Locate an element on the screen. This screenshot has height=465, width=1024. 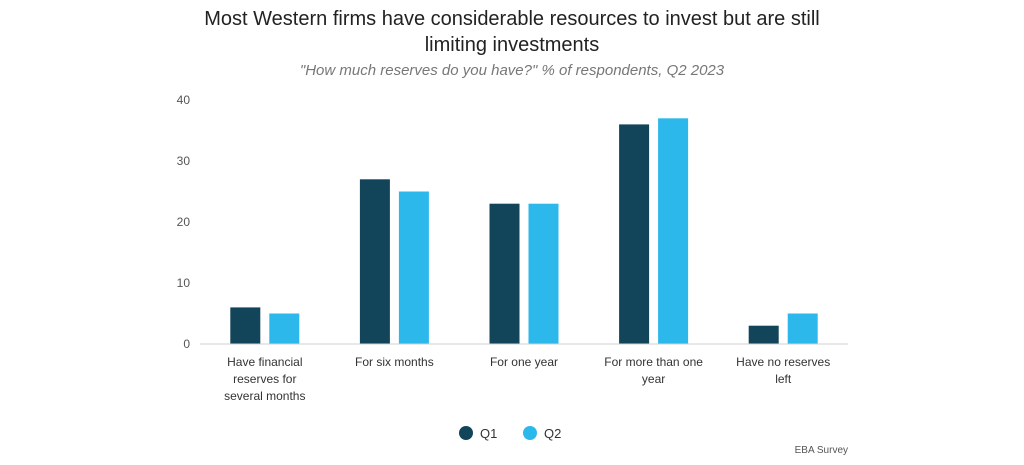
y-tick-label: 40 is located at coordinates (184, 100).